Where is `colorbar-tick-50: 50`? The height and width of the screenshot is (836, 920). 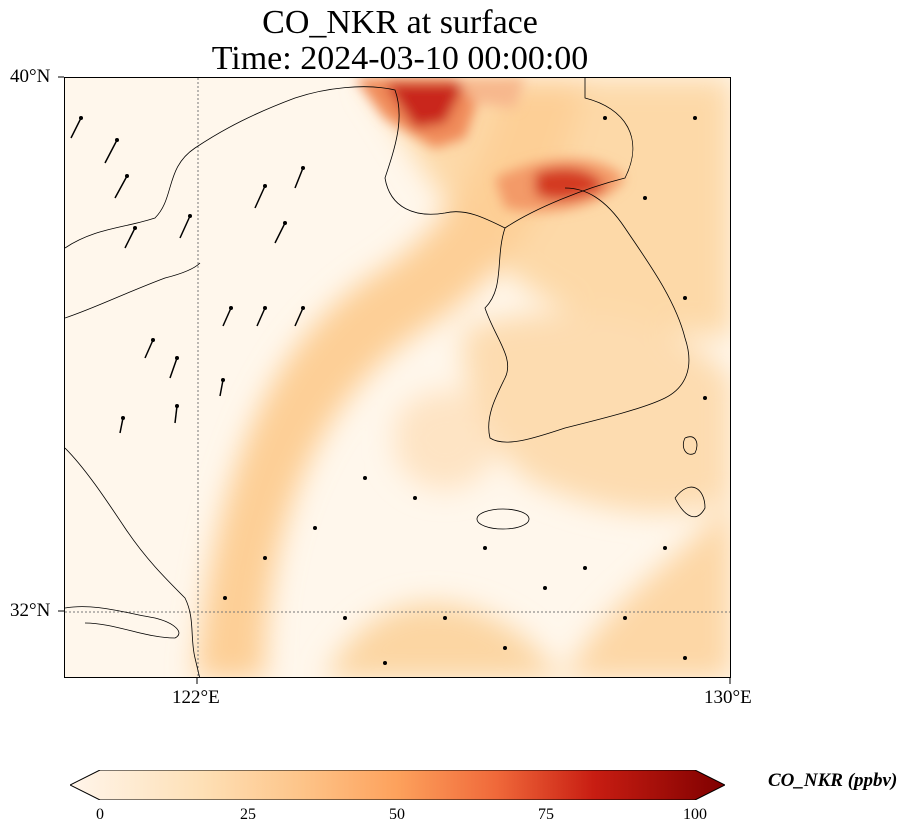 colorbar-tick-50: 50 is located at coordinates (397, 814).